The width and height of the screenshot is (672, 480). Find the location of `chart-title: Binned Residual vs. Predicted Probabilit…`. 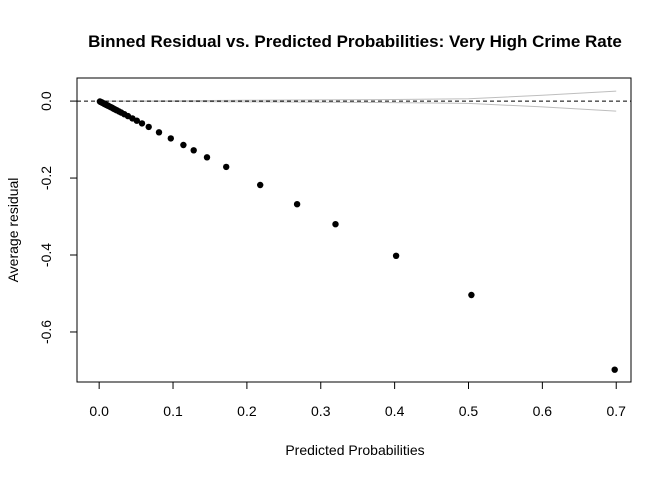

chart-title: Binned Residual vs. Predicted Probabilit… is located at coordinates (355, 41).